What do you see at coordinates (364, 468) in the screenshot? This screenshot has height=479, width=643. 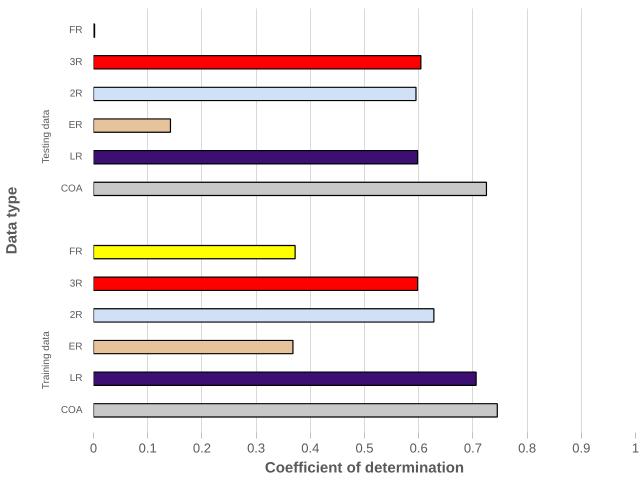 I see `x-axis-title: Coefficient of determination` at bounding box center [364, 468].